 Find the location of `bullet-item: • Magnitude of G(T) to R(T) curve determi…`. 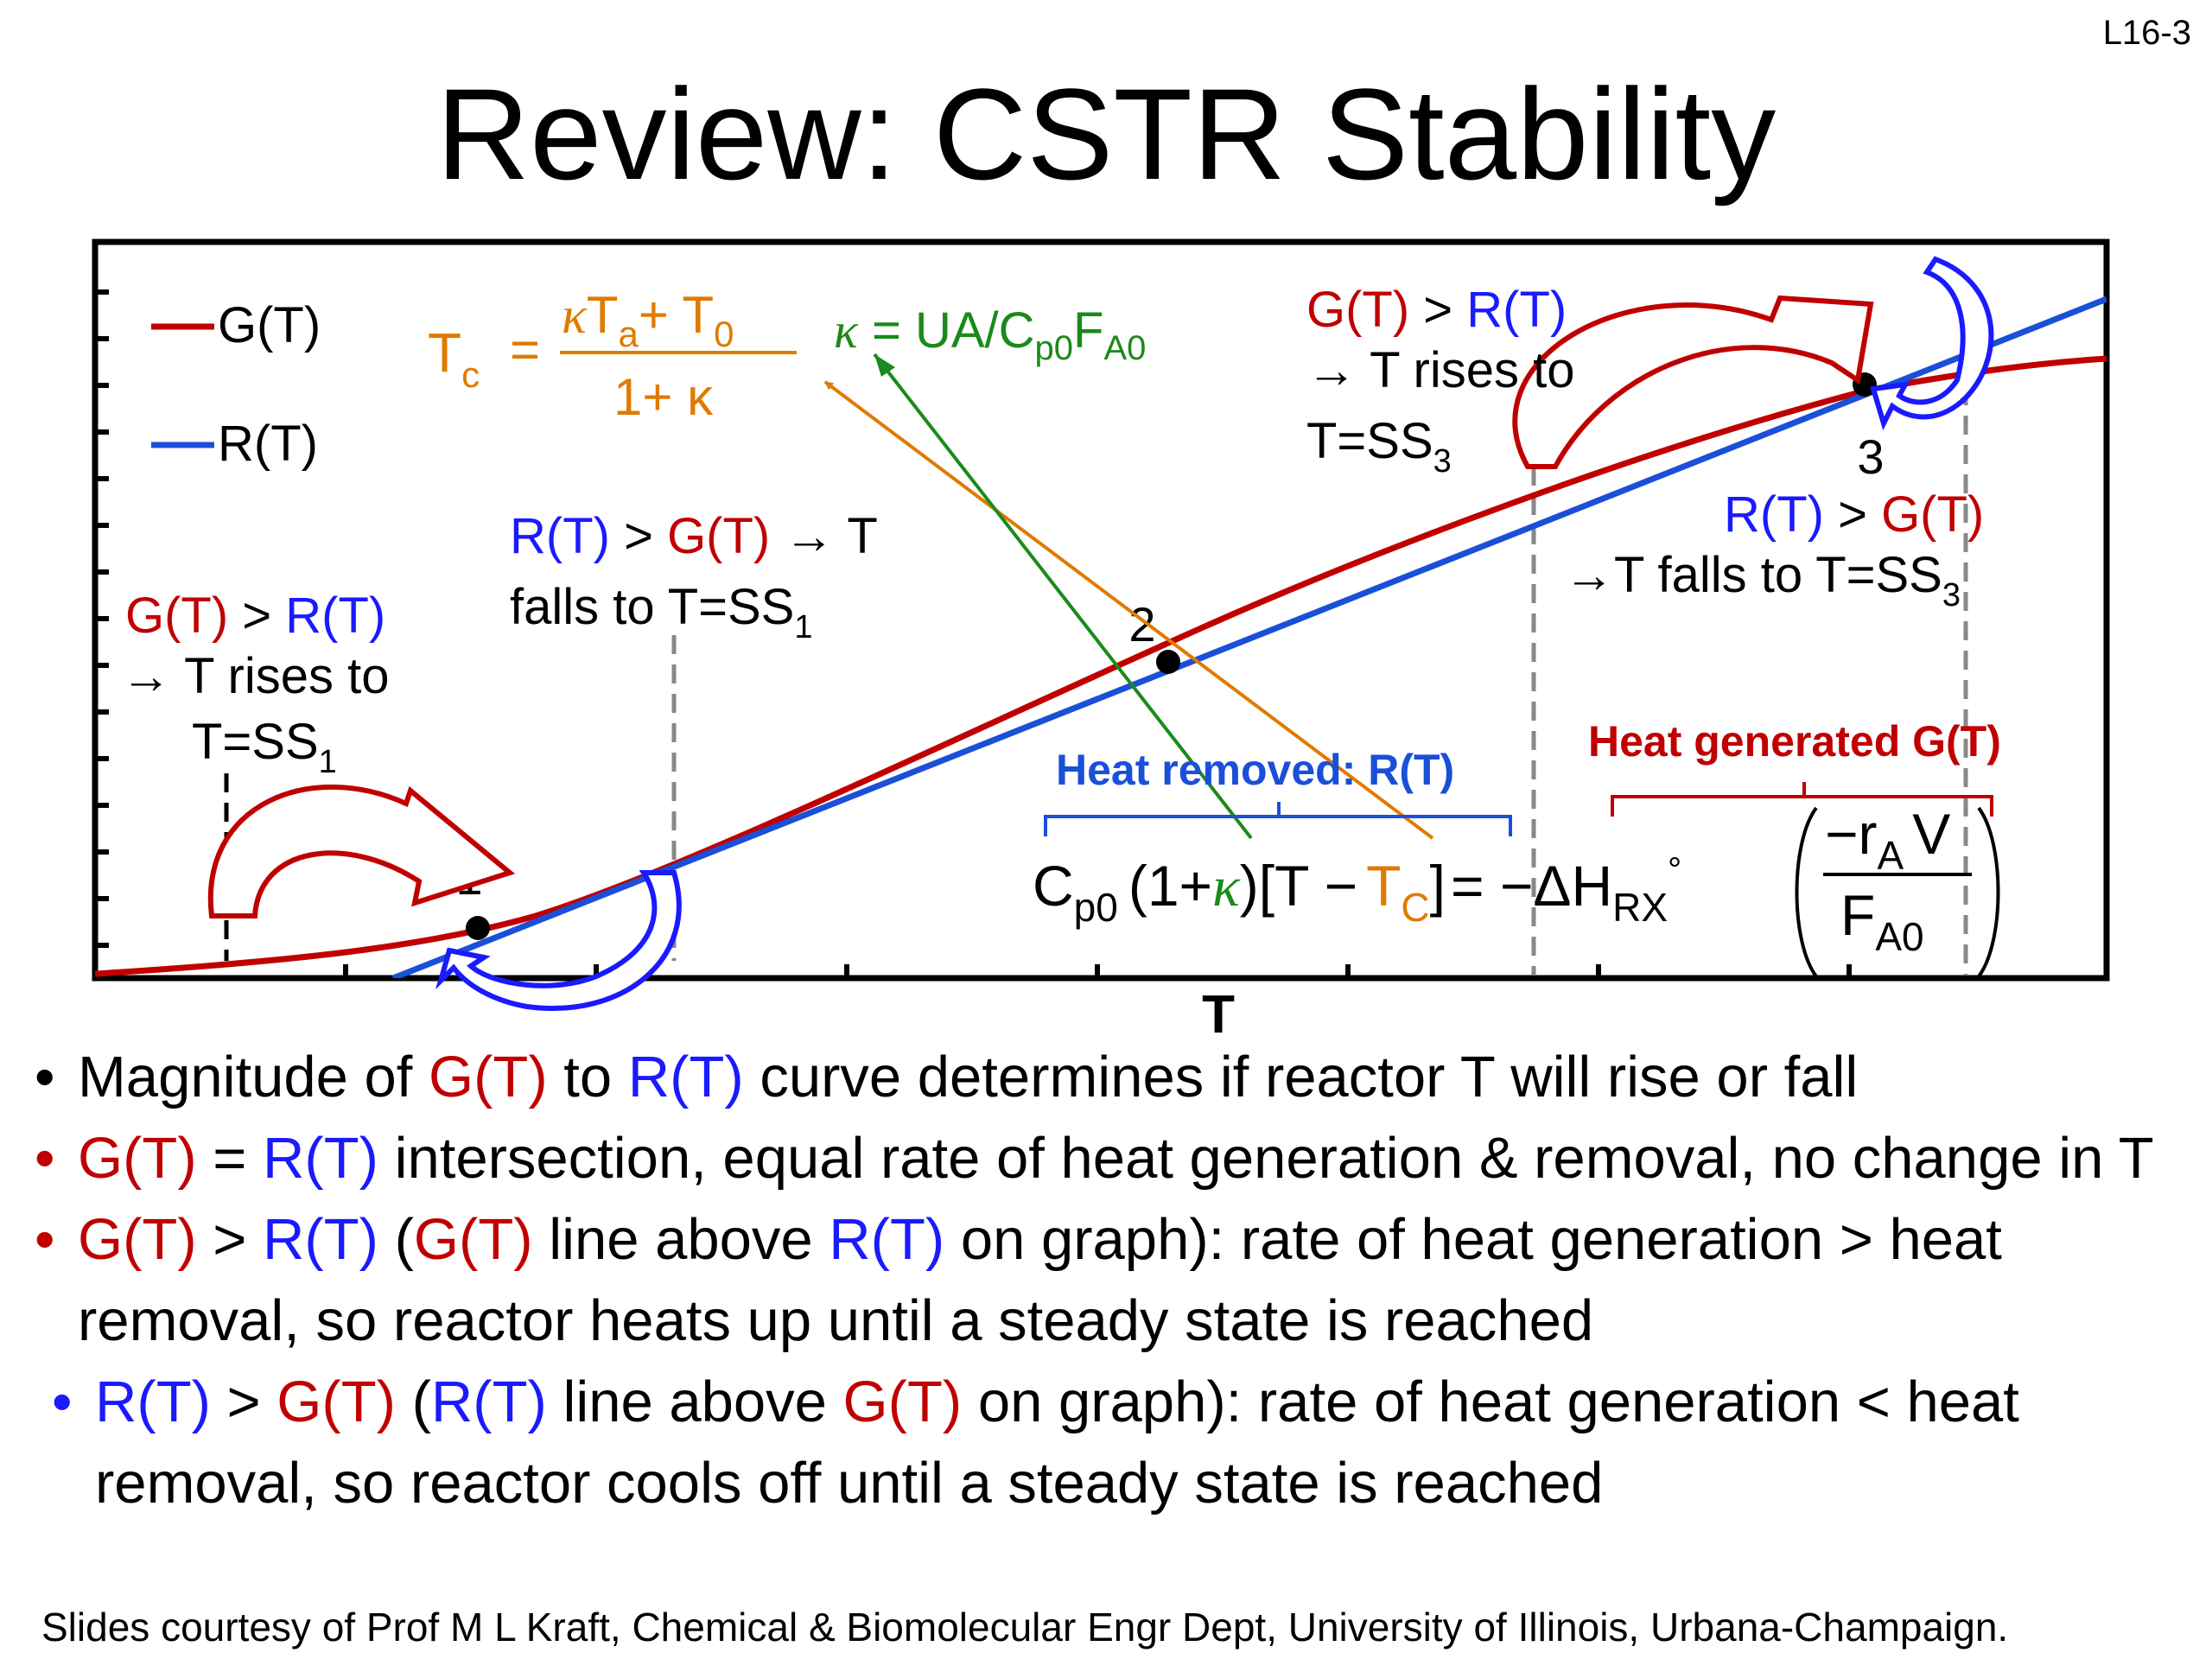

bullet-item: • Magnitude of G(T) to R(T) curve determi… is located at coordinates (1111, 1077).